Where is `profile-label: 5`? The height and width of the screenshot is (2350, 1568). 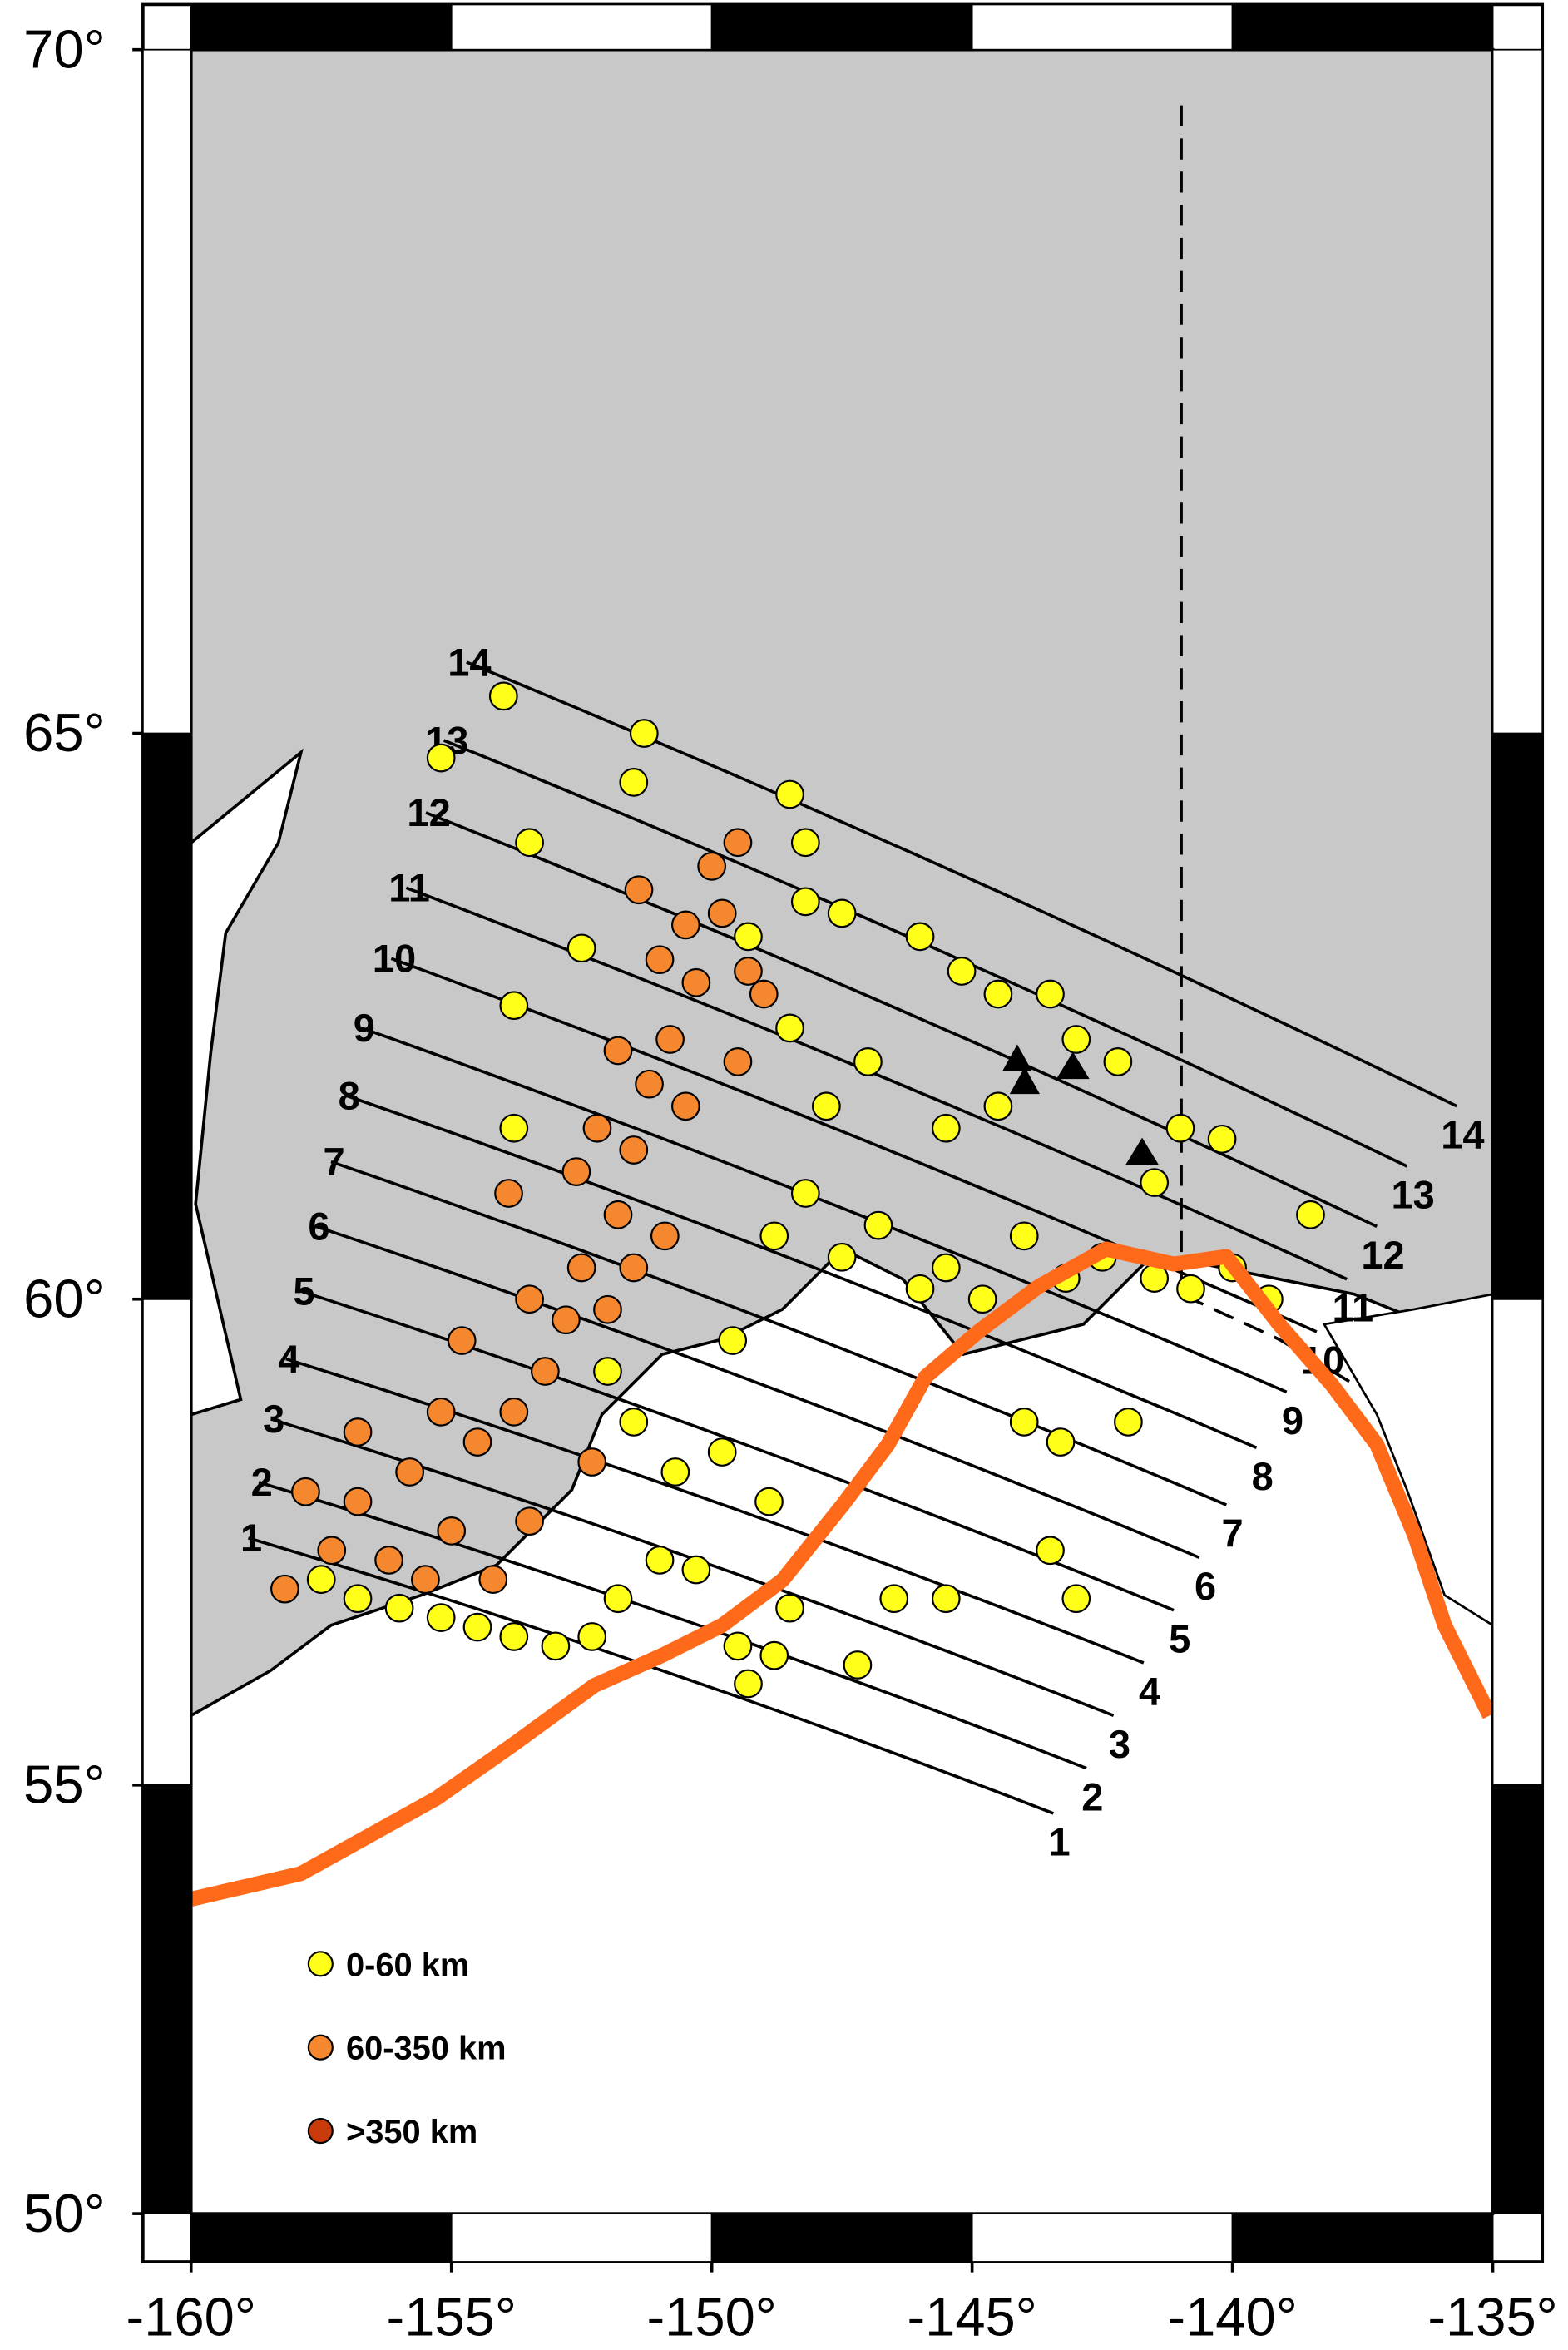
profile-label: 5 is located at coordinates (1179, 1638).